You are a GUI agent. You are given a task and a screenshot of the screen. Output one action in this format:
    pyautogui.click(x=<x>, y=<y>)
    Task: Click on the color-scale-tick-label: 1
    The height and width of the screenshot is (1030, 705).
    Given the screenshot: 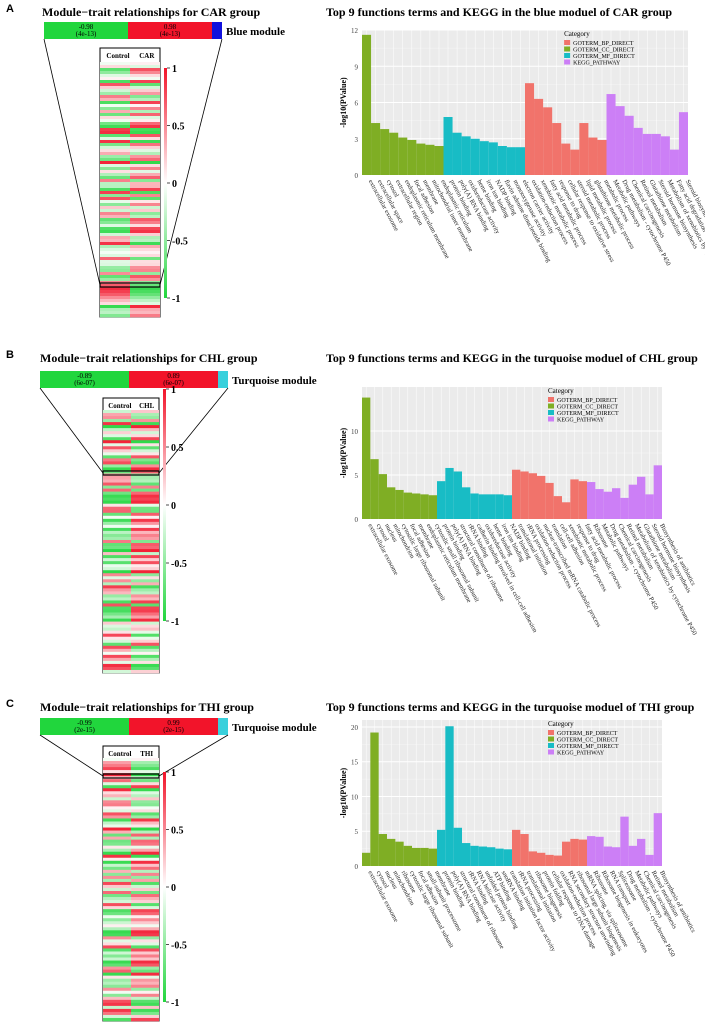 What is the action you would take?
    pyautogui.click(x=173, y=773)
    